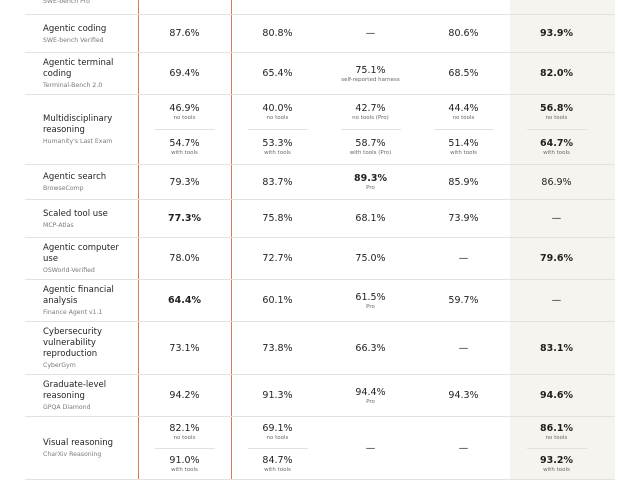  Describe the element at coordinates (370, 188) in the screenshot. I see `score-note: Pro` at that location.